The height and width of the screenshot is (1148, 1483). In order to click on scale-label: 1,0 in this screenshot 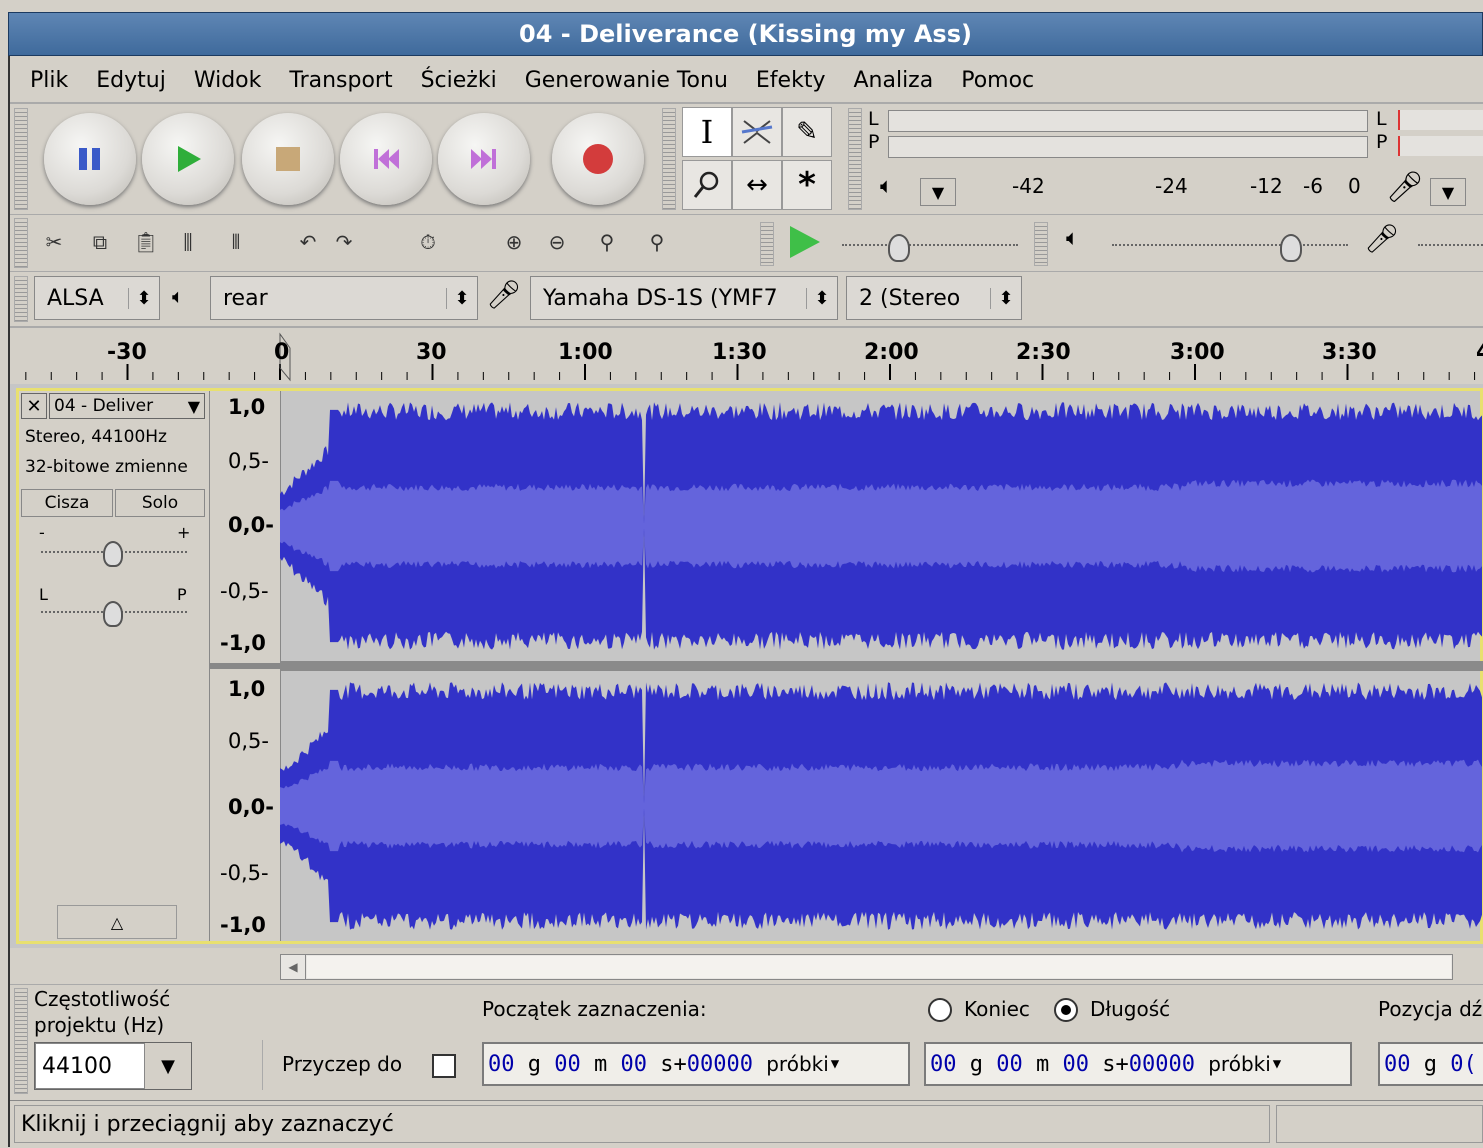, I will do `click(247, 407)`.